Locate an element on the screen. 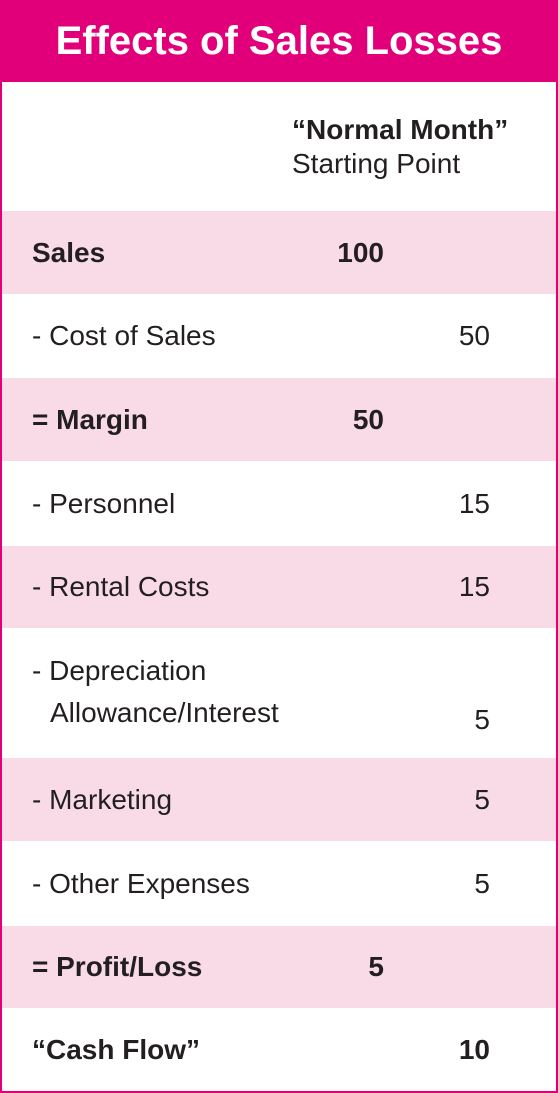 The width and height of the screenshot is (558, 1093). row-label: - Rental Costs is located at coordinates (121, 586).